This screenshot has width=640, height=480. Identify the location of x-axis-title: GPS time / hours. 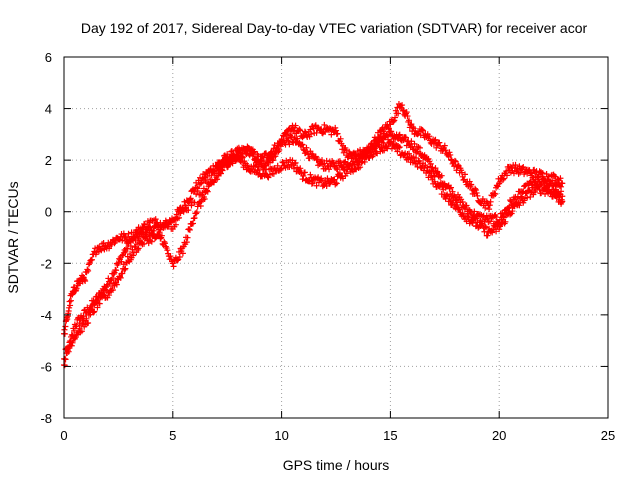
(336, 465).